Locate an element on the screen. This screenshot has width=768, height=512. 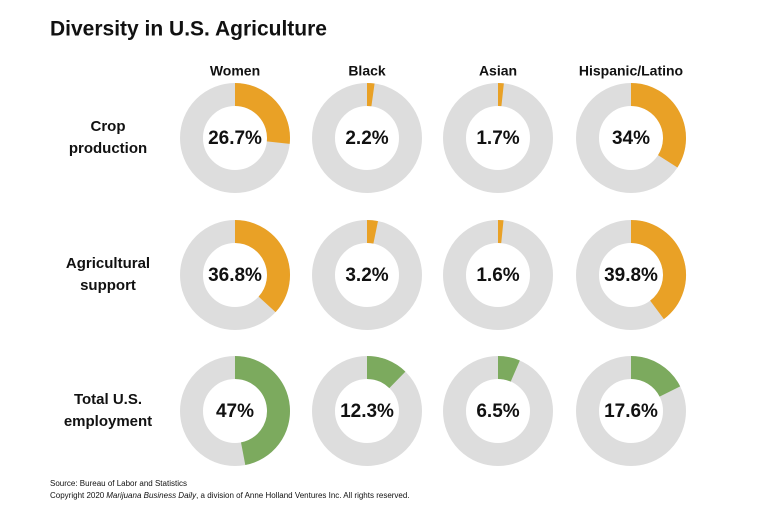
column-header: Hispanic/Latino is located at coordinates (631, 71).